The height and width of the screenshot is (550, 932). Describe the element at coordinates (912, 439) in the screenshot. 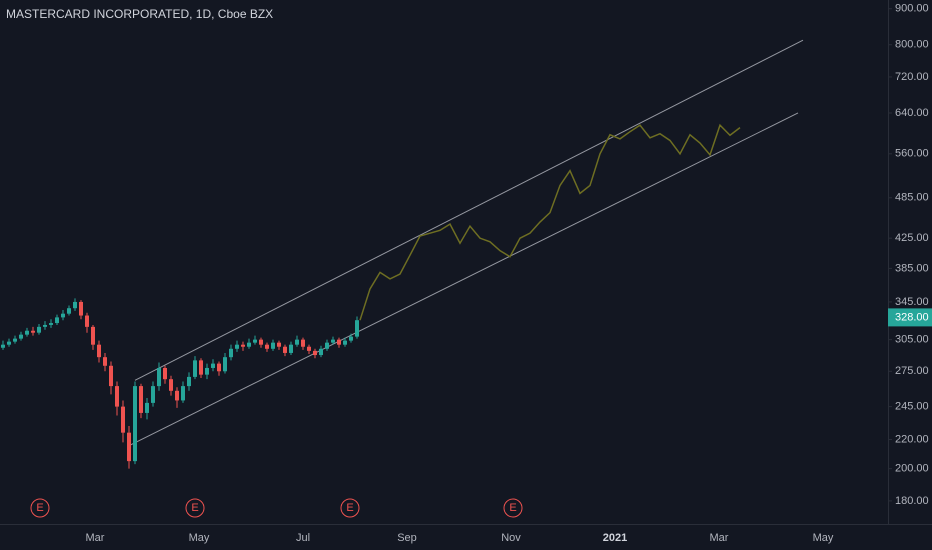

I see `y-tick-label: 220.00` at that location.